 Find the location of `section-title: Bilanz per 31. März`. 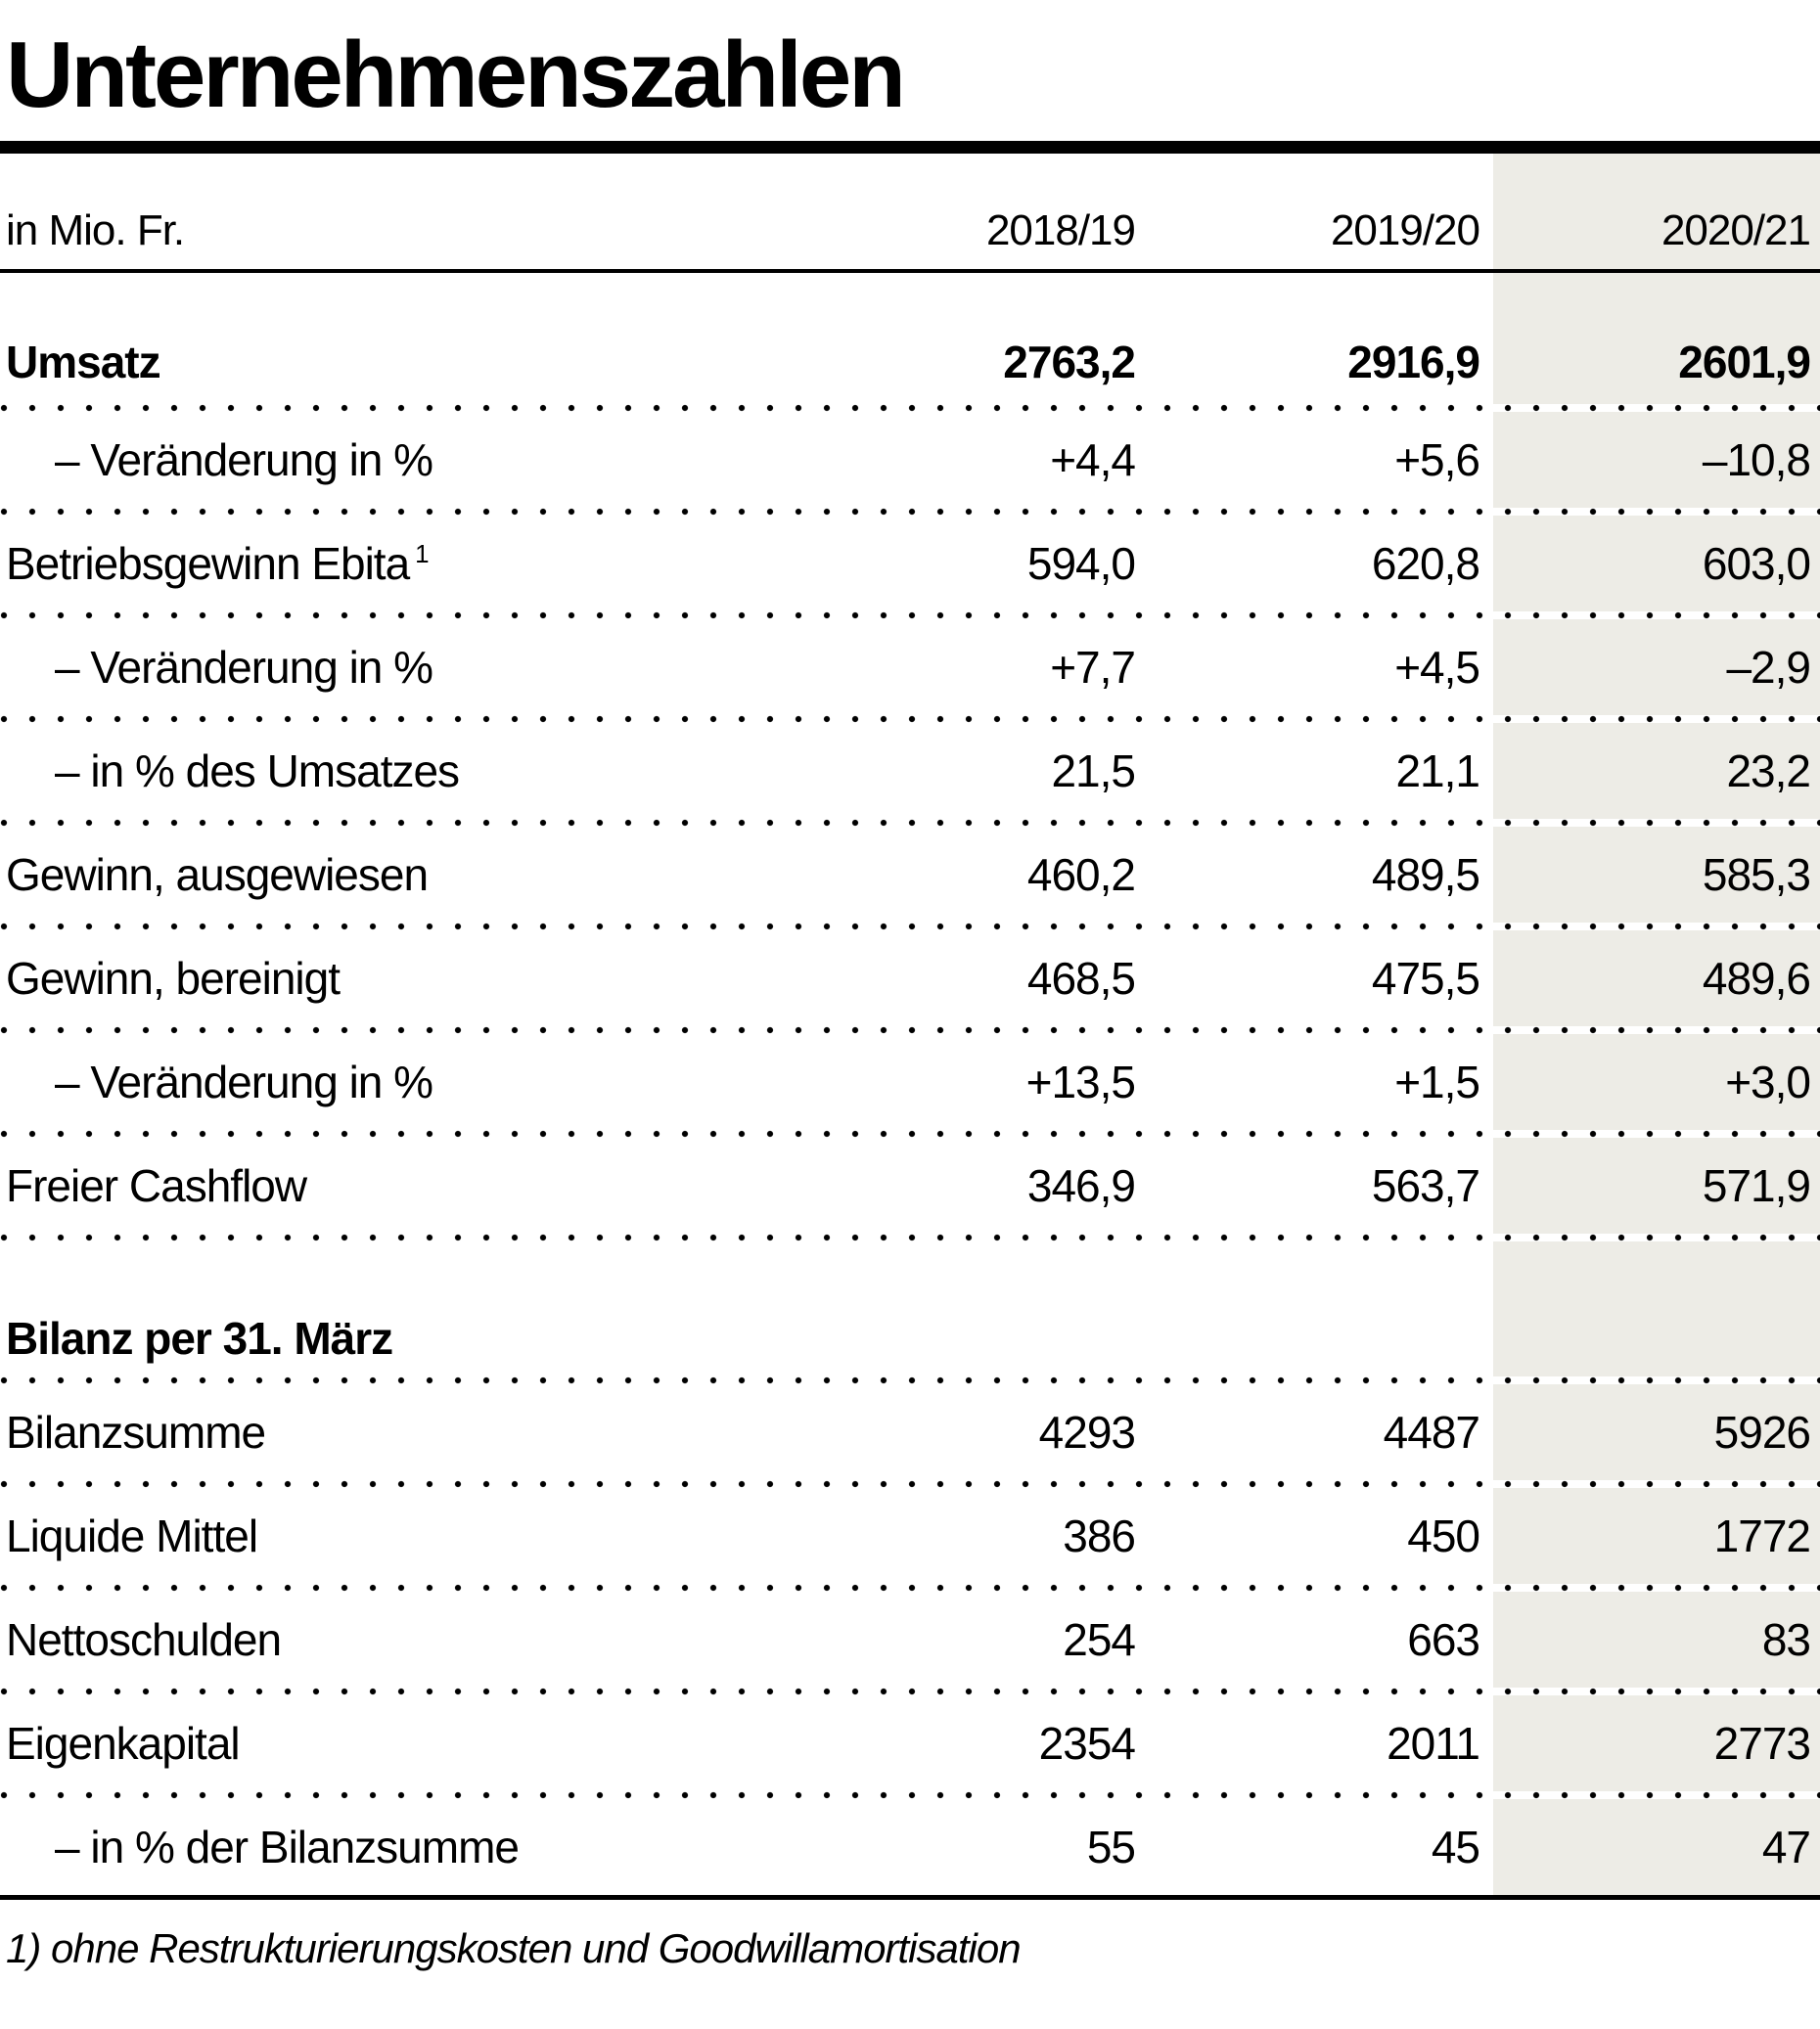

section-title: Bilanz per 31. März is located at coordinates (199, 1338).